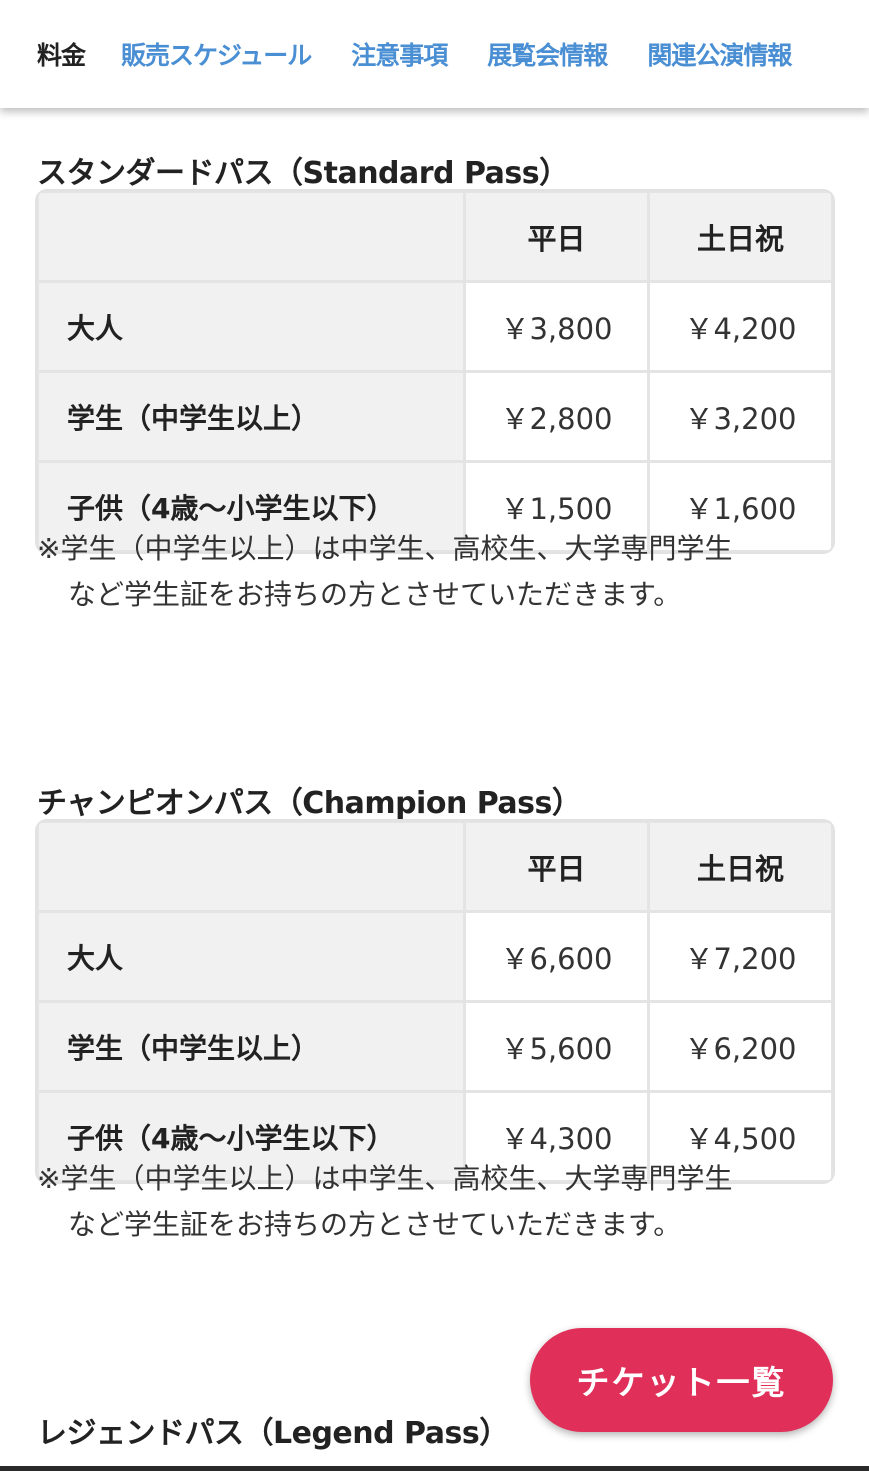 The width and height of the screenshot is (869, 1471). I want to click on holiday-price: ￥4,500, so click(740, 1136).